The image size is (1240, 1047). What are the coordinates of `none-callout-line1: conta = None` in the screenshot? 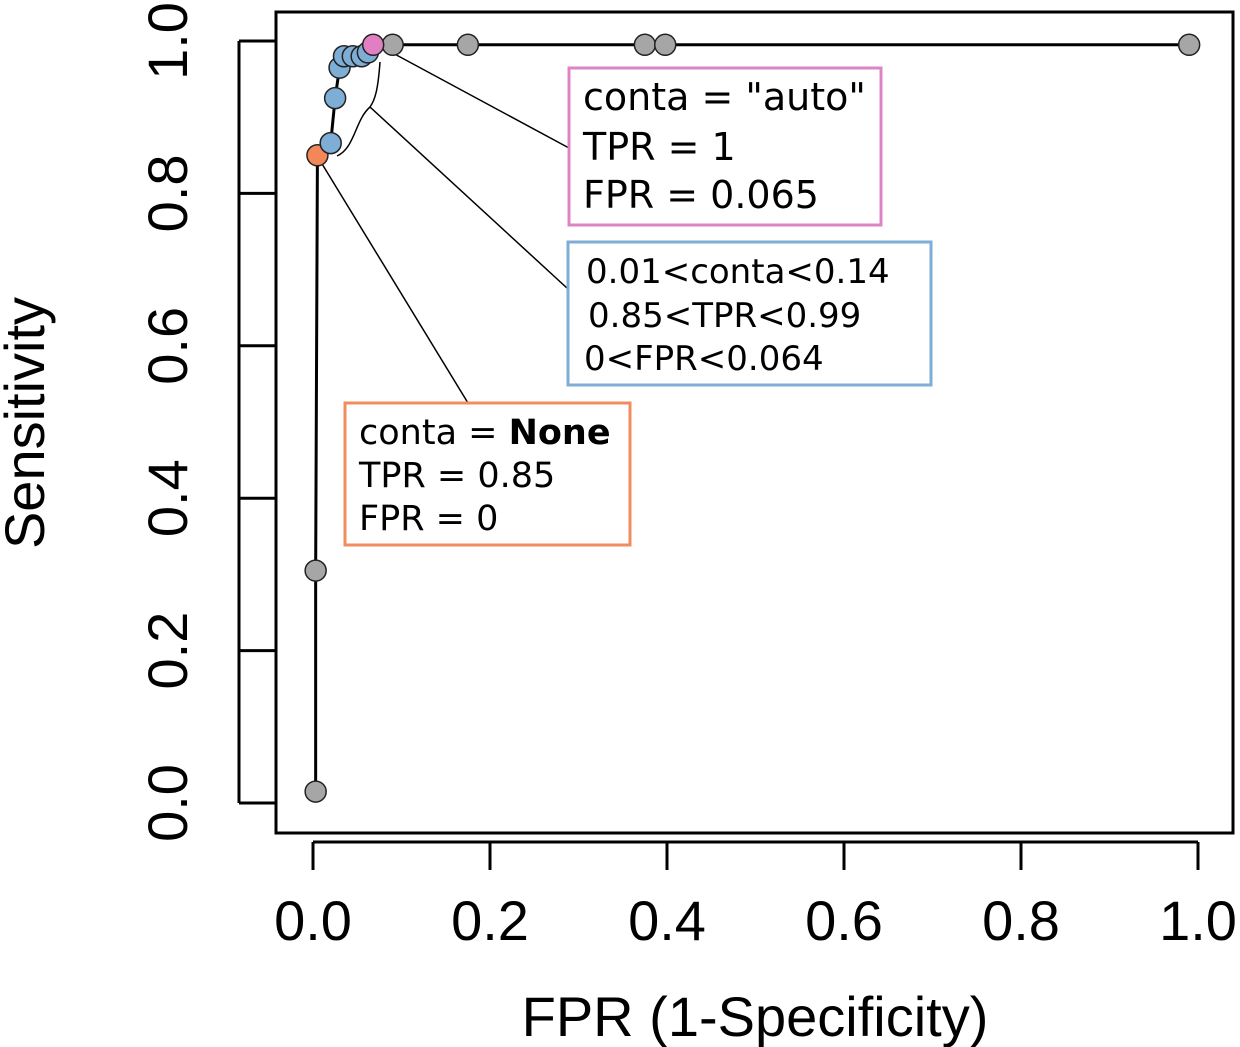 It's located at (485, 433).